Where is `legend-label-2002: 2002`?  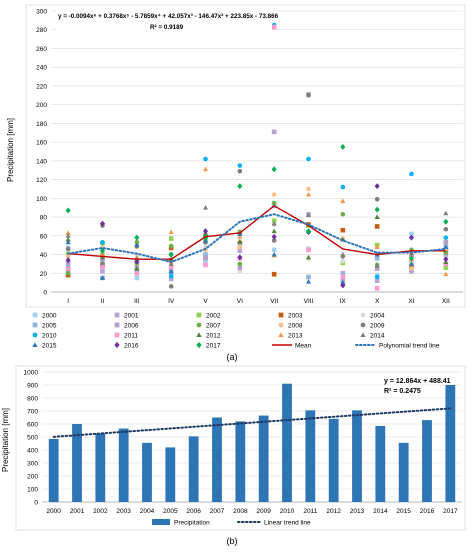
legend-label-2002: 2002 is located at coordinates (213, 316).